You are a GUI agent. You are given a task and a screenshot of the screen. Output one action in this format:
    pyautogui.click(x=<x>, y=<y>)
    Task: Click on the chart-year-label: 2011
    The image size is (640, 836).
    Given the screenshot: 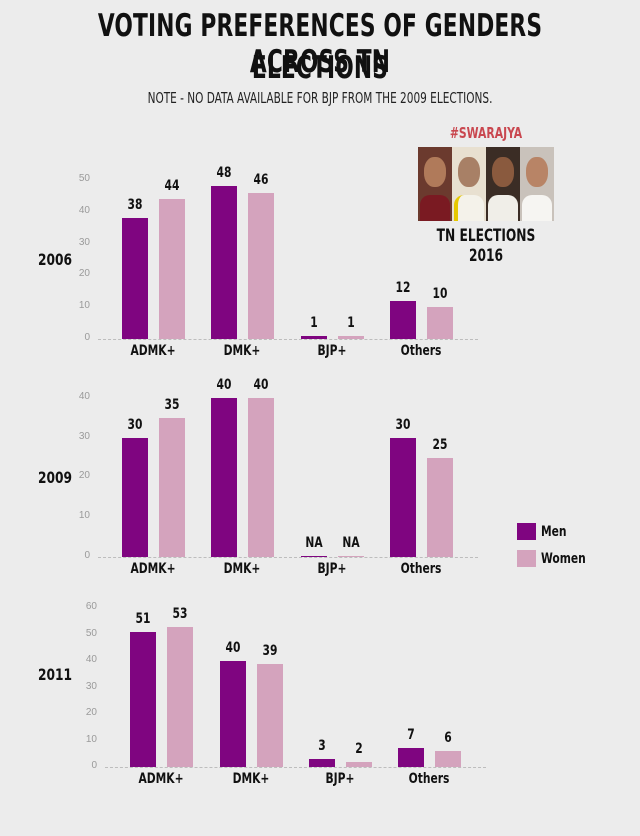 What is the action you would take?
    pyautogui.click(x=55, y=674)
    